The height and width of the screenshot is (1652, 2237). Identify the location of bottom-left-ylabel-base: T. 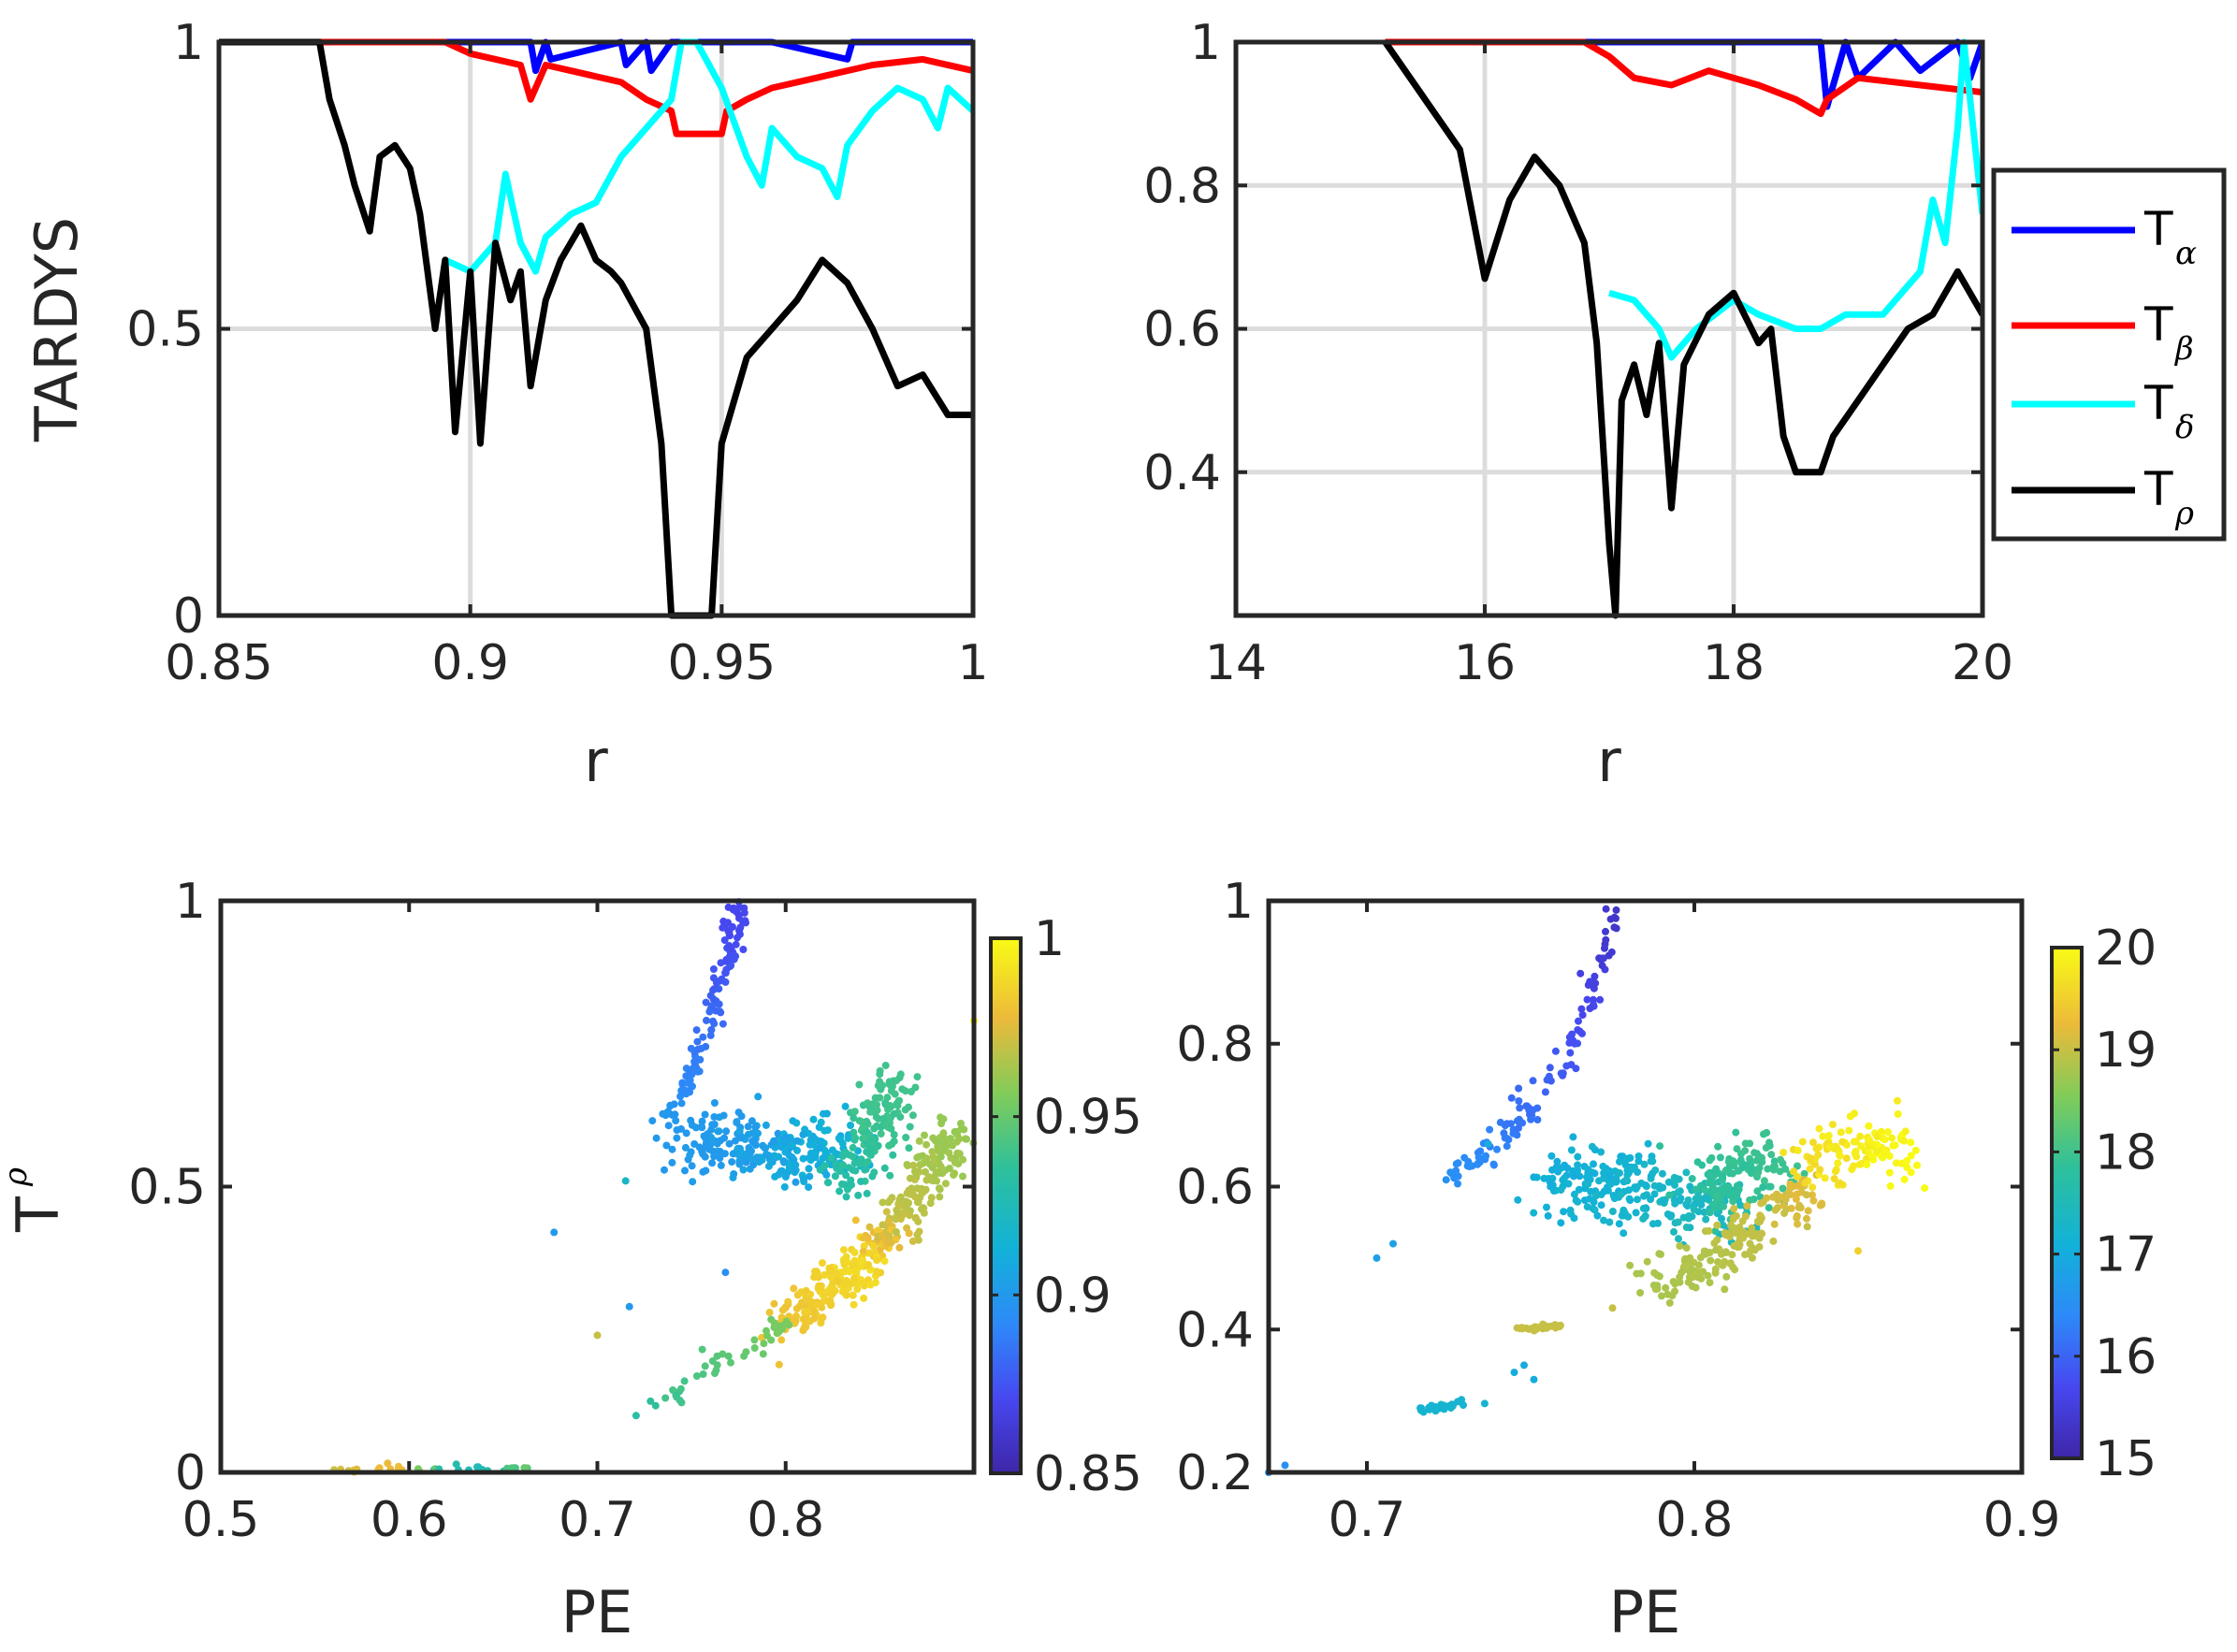
(38, 1214).